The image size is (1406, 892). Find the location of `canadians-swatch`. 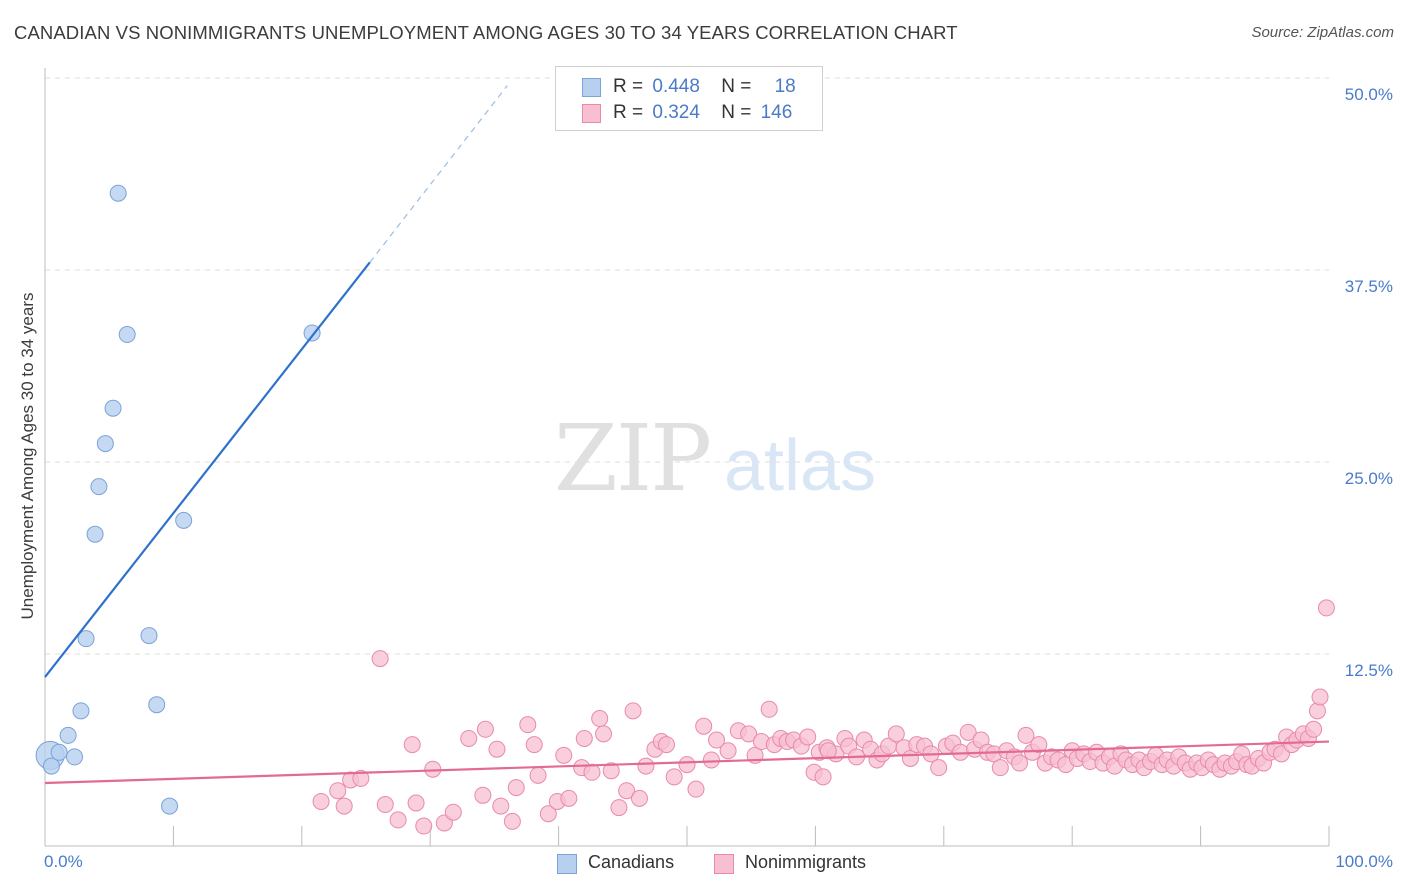

canadians-swatch is located at coordinates (591, 87).